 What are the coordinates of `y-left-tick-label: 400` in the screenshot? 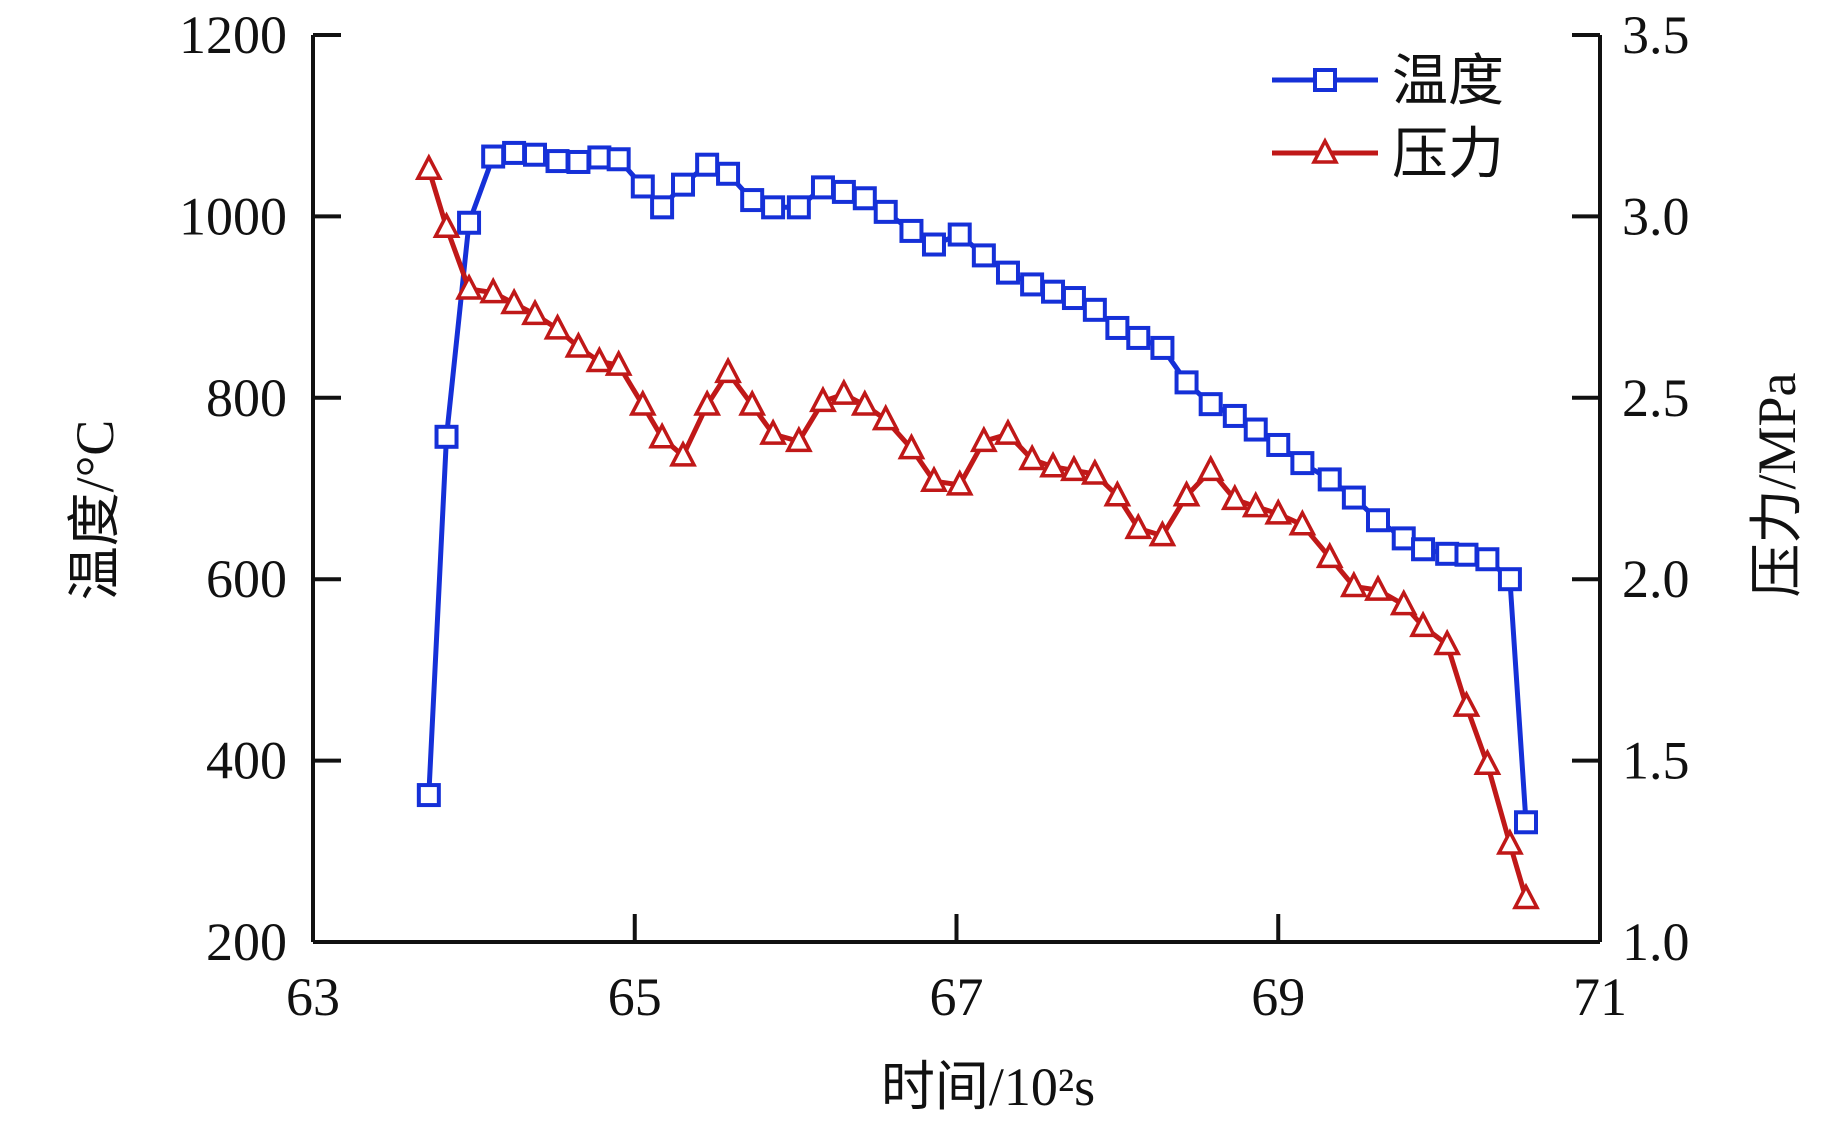 It's located at (246, 761).